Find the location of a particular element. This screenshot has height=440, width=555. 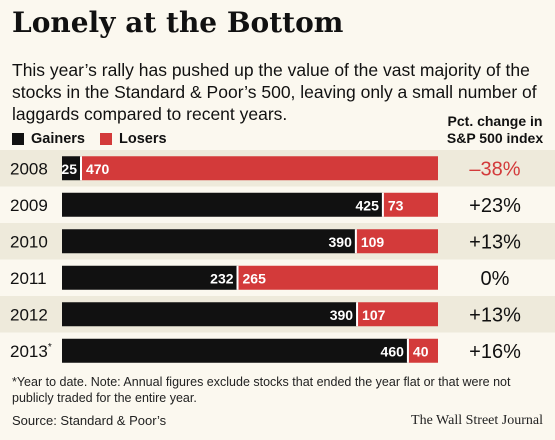

pct-change-label: +23% is located at coordinates (495, 206).